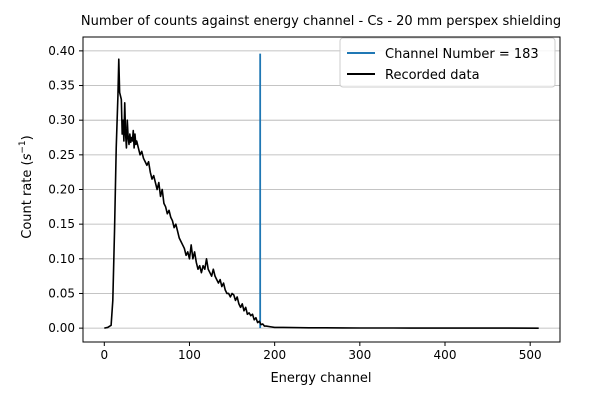 Image resolution: width=600 pixels, height=404 pixels. What do you see at coordinates (61, 51) in the screenshot?
I see `y-tick-label-8: 0.40` at bounding box center [61, 51].